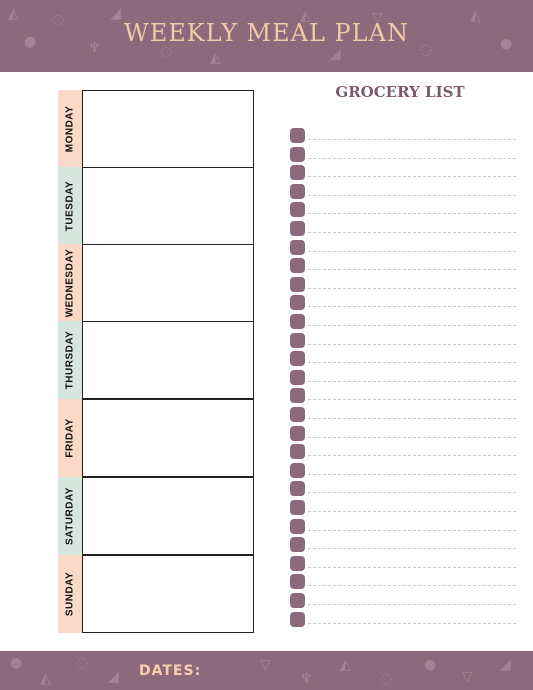 The image size is (533, 690). I want to click on day-row-monday: MONDAY, so click(157, 129).